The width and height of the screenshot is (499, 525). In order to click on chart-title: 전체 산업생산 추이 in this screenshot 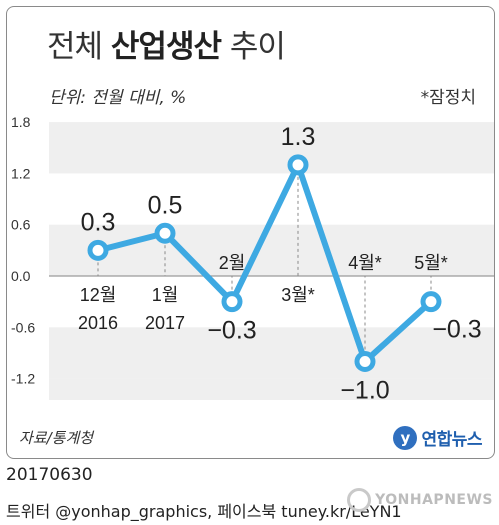, I will do `click(166, 43)`.